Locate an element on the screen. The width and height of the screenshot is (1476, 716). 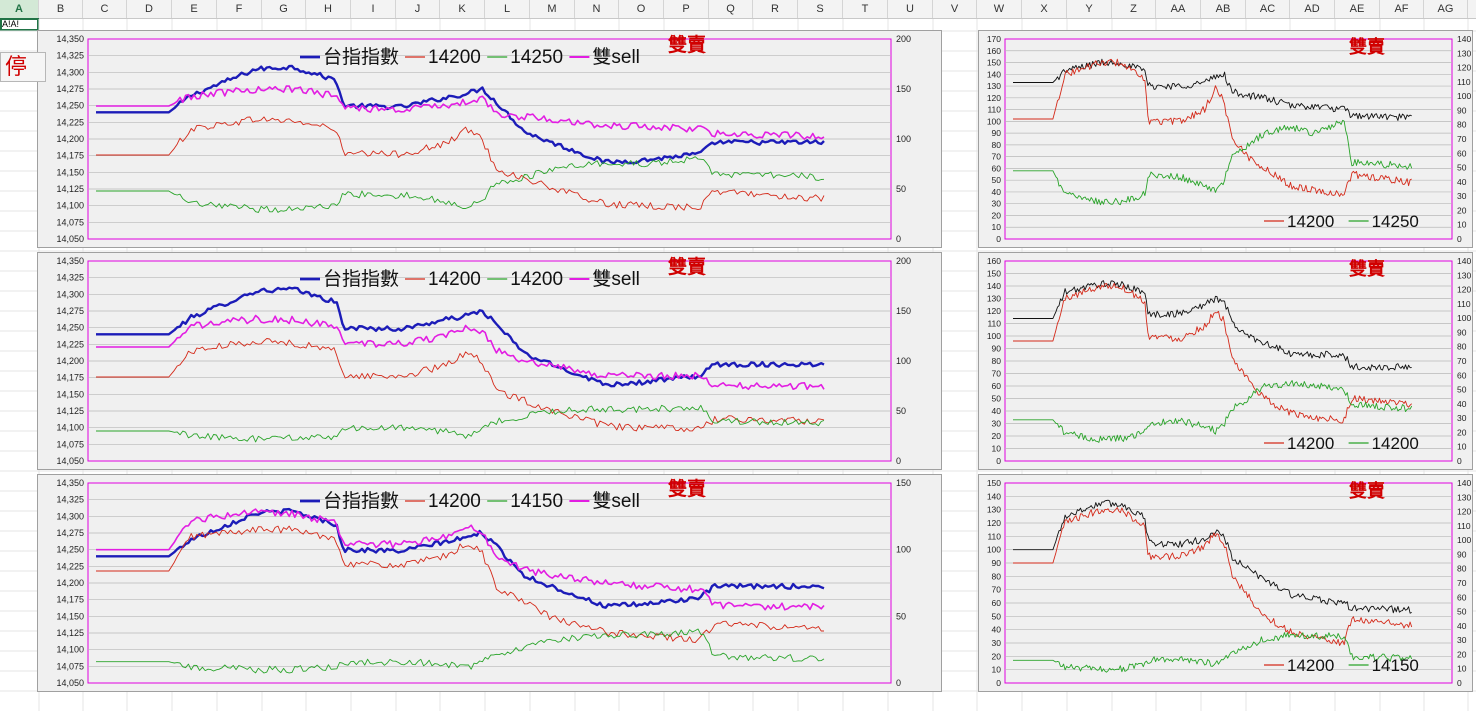
column-header-a: A is located at coordinates (19, 9).